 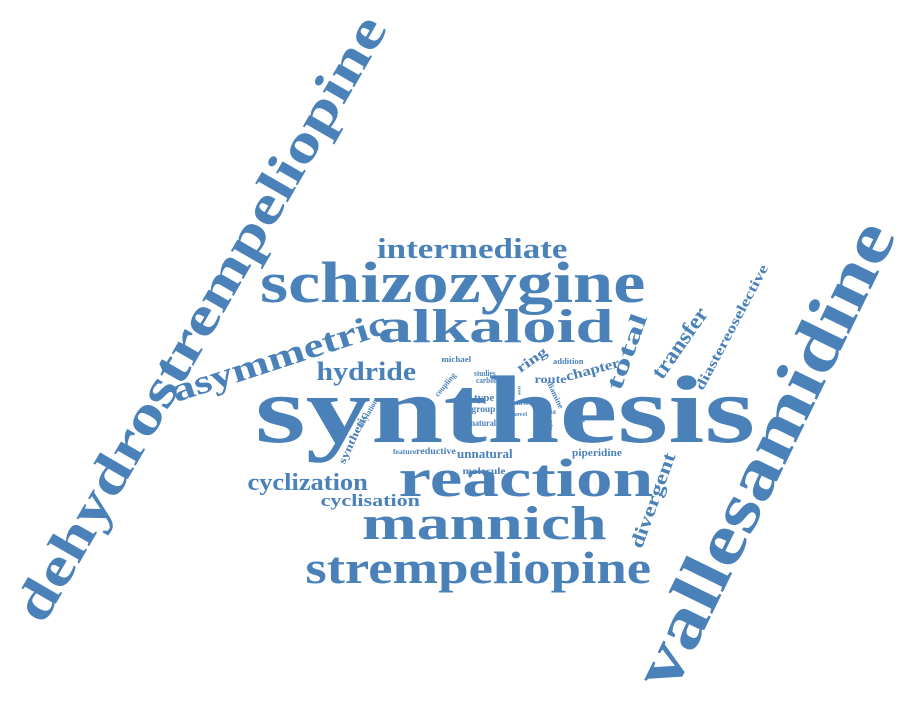 I want to click on word-michael: michael, so click(x=456, y=359).